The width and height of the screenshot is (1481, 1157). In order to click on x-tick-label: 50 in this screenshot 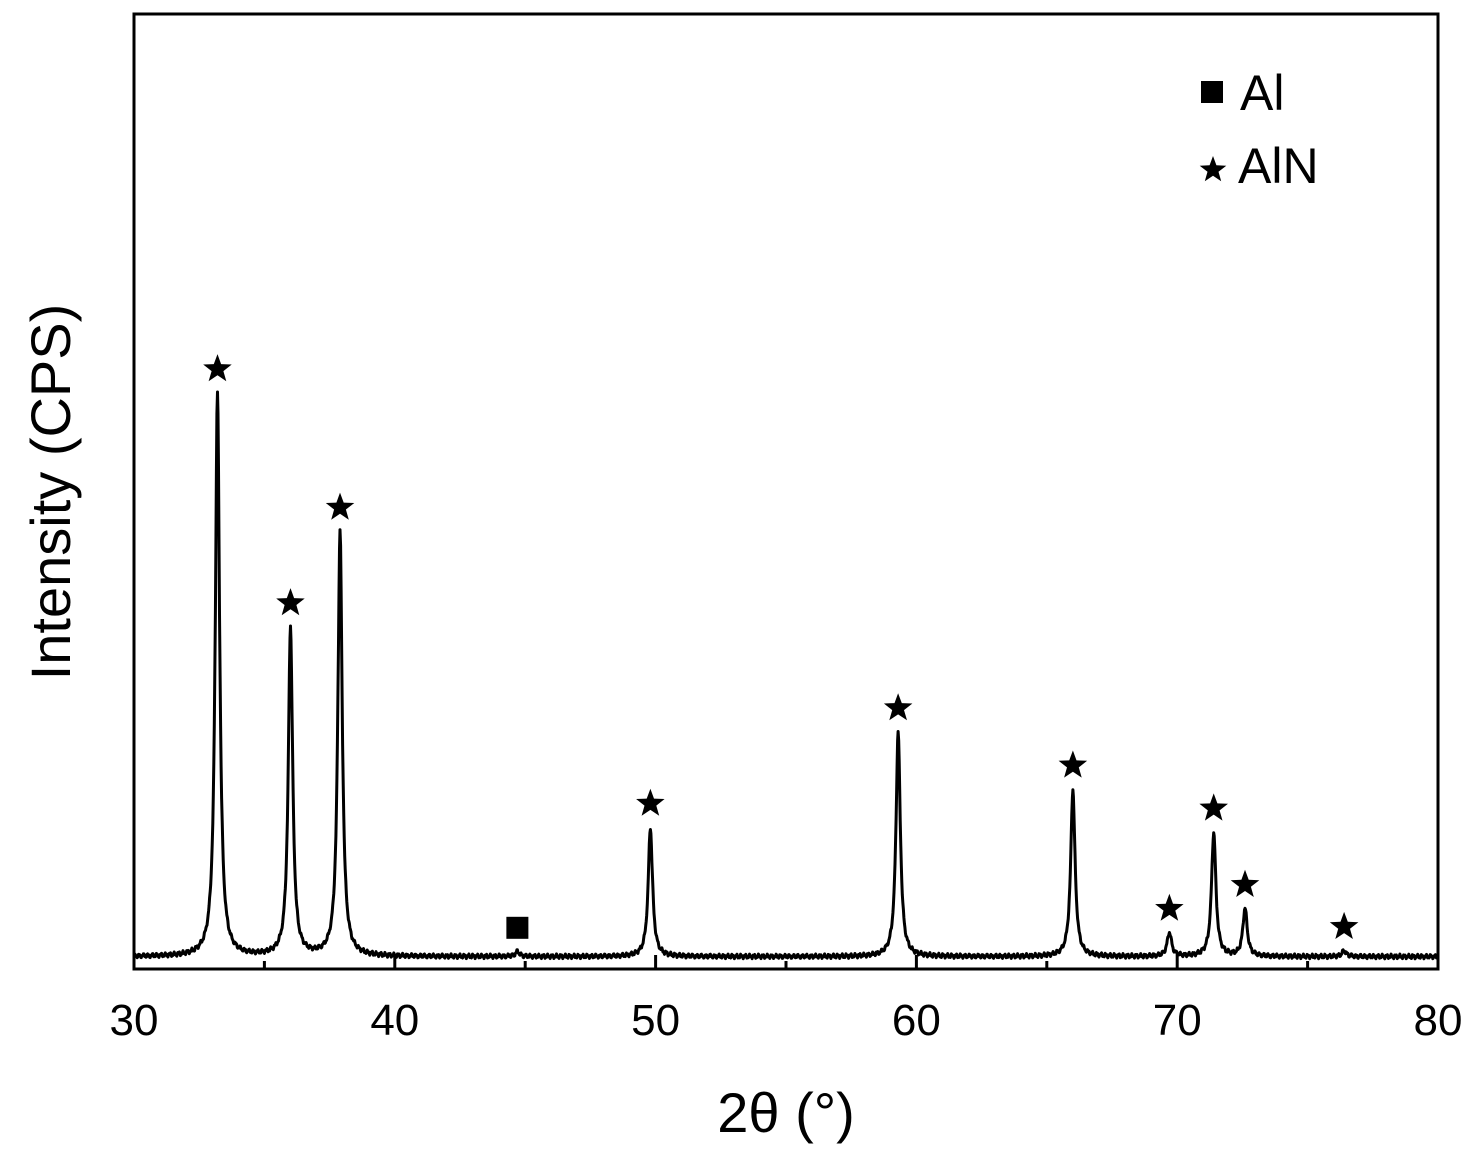, I will do `click(655, 1020)`.